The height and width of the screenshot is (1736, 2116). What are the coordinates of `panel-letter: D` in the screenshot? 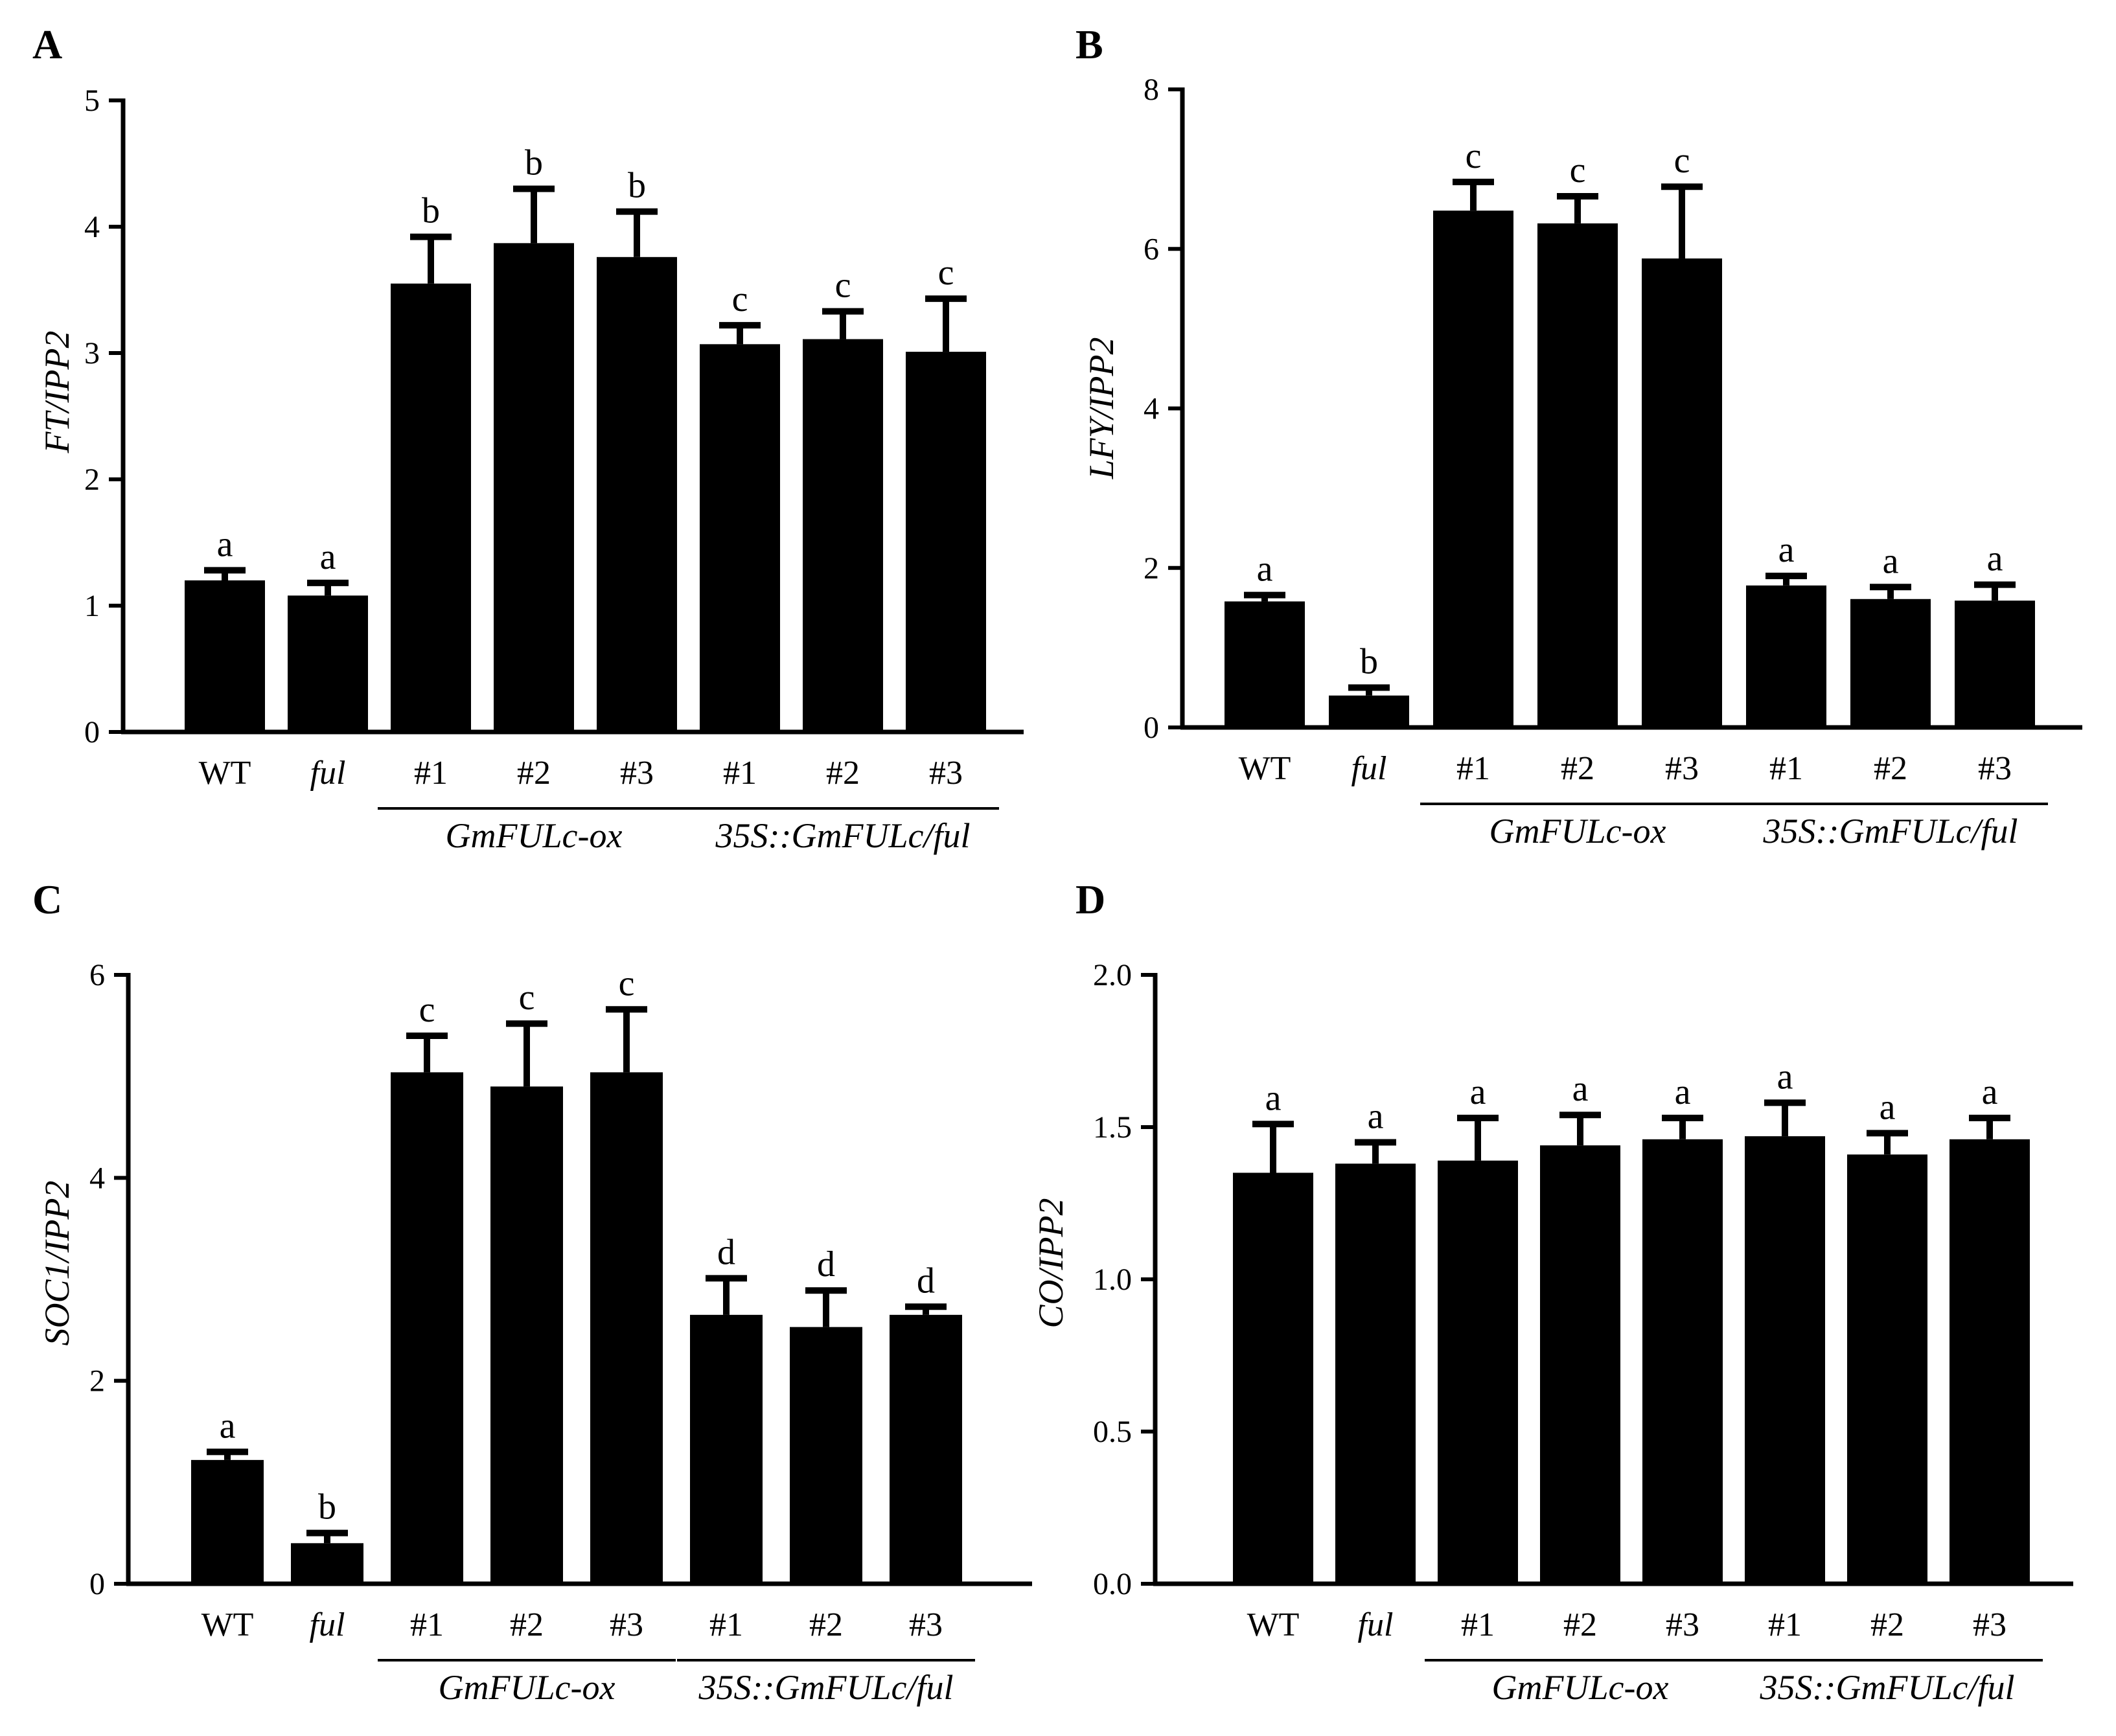 It's located at (1090, 899).